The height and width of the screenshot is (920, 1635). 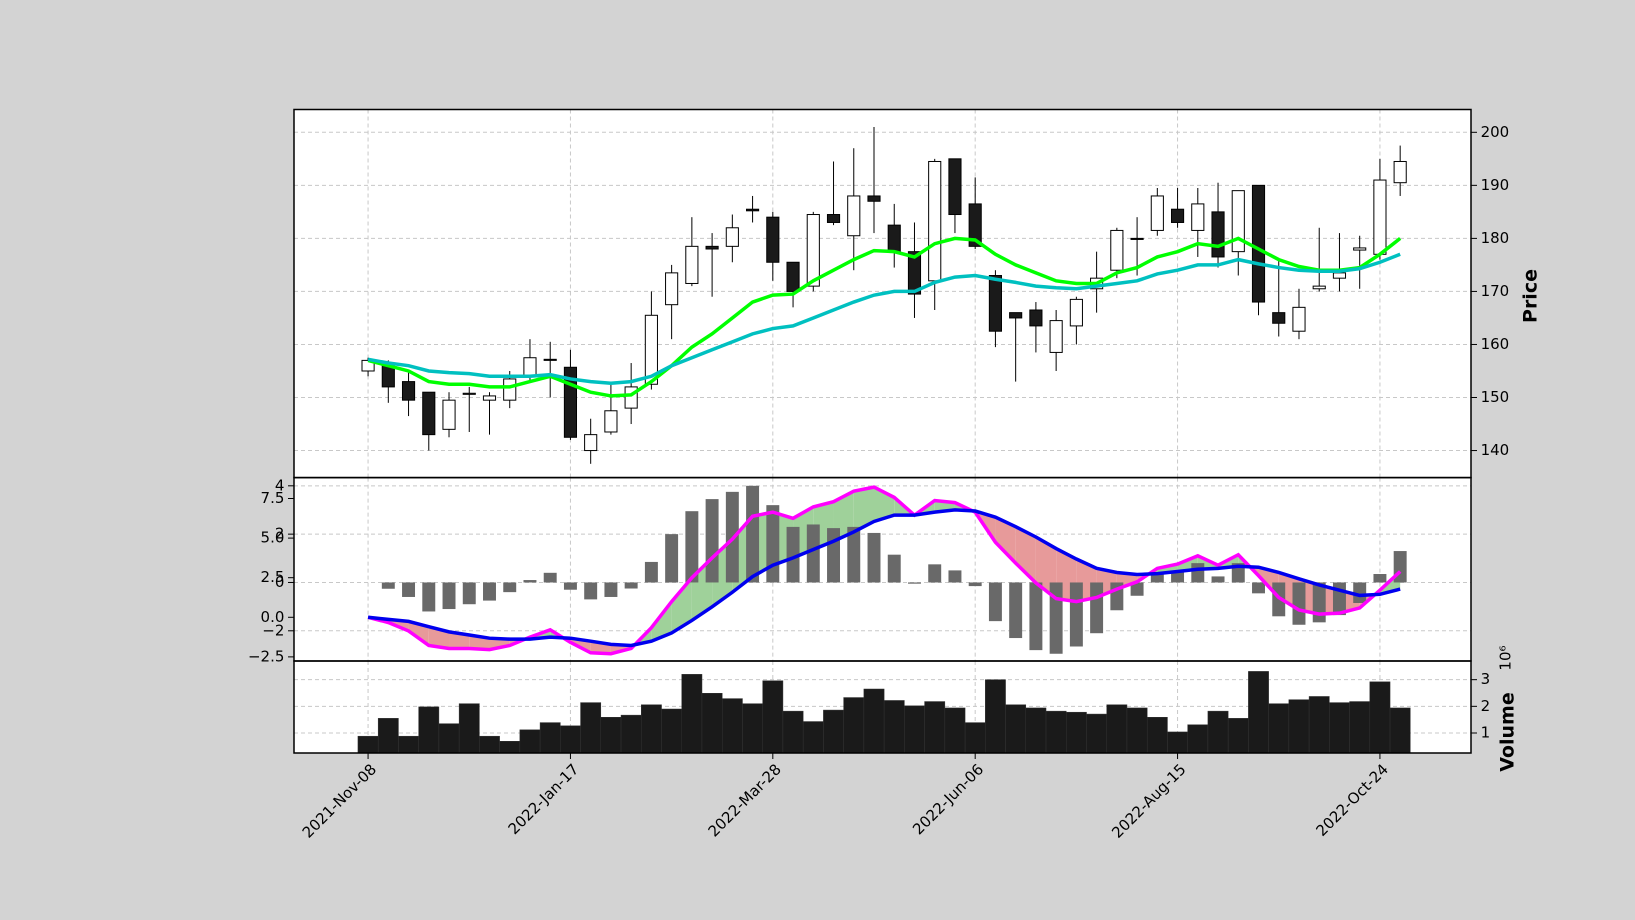 I want to click on y-tick-label: 200, so click(x=1495, y=132).